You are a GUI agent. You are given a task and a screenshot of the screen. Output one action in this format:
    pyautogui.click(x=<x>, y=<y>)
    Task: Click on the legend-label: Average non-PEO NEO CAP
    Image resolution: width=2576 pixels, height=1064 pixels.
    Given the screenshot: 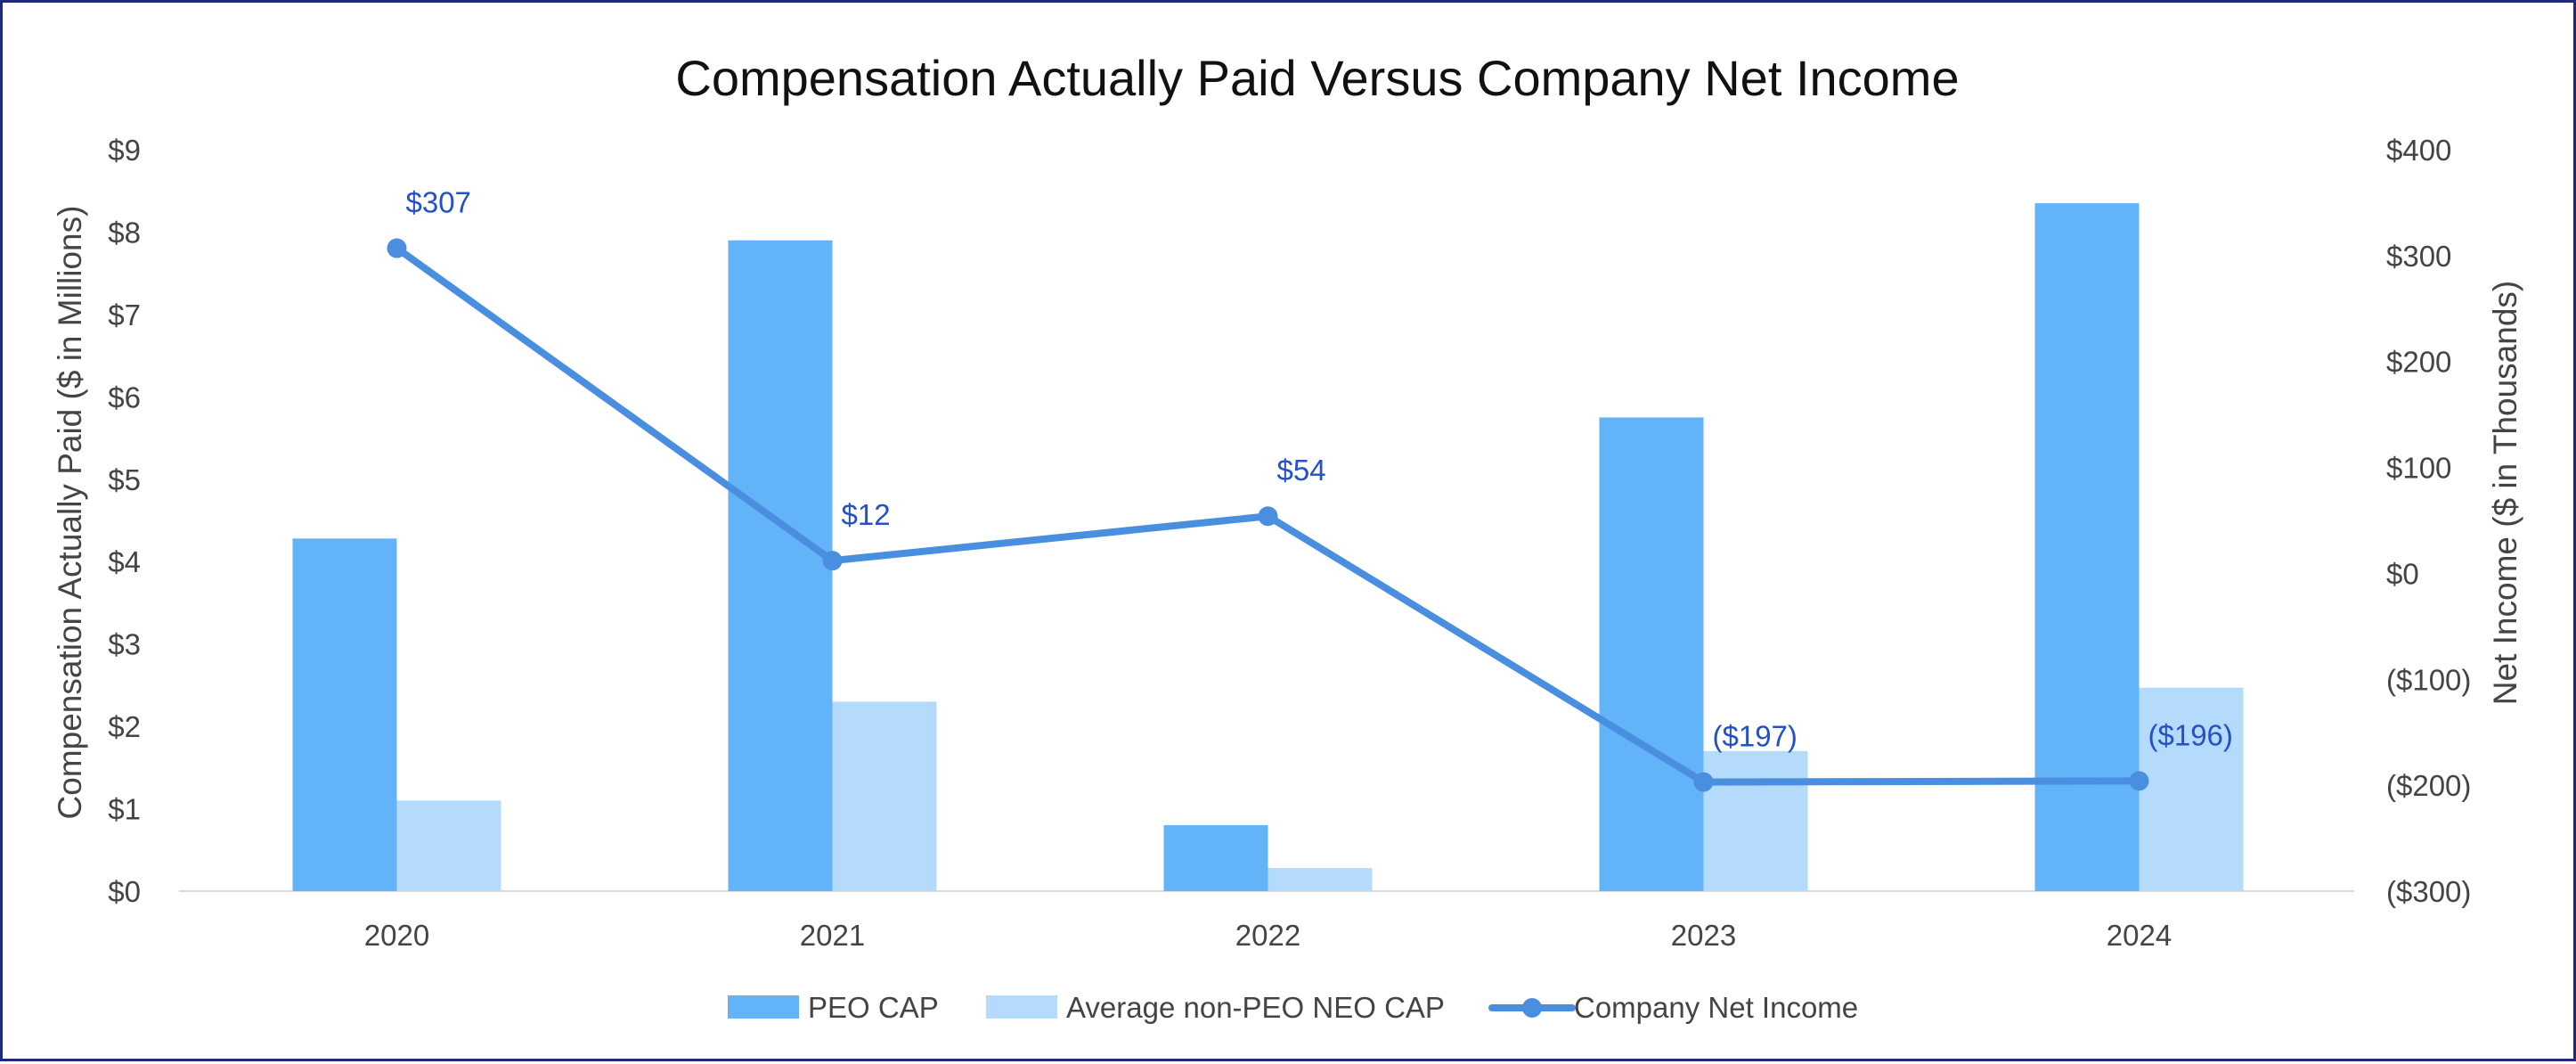 What is the action you would take?
    pyautogui.click(x=1256, y=1007)
    